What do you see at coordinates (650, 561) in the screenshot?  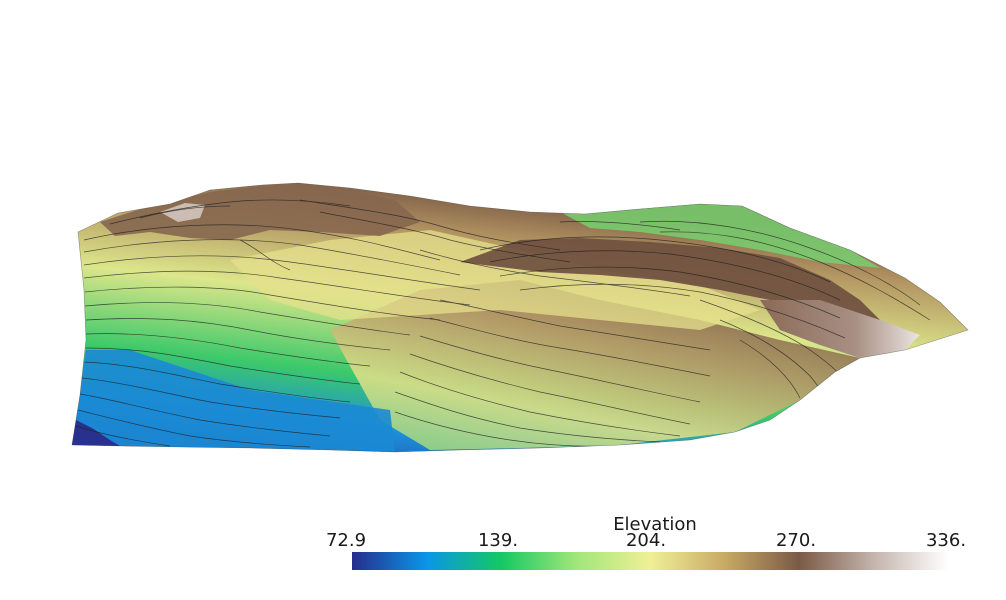 I see `elevation-colorbar` at bounding box center [650, 561].